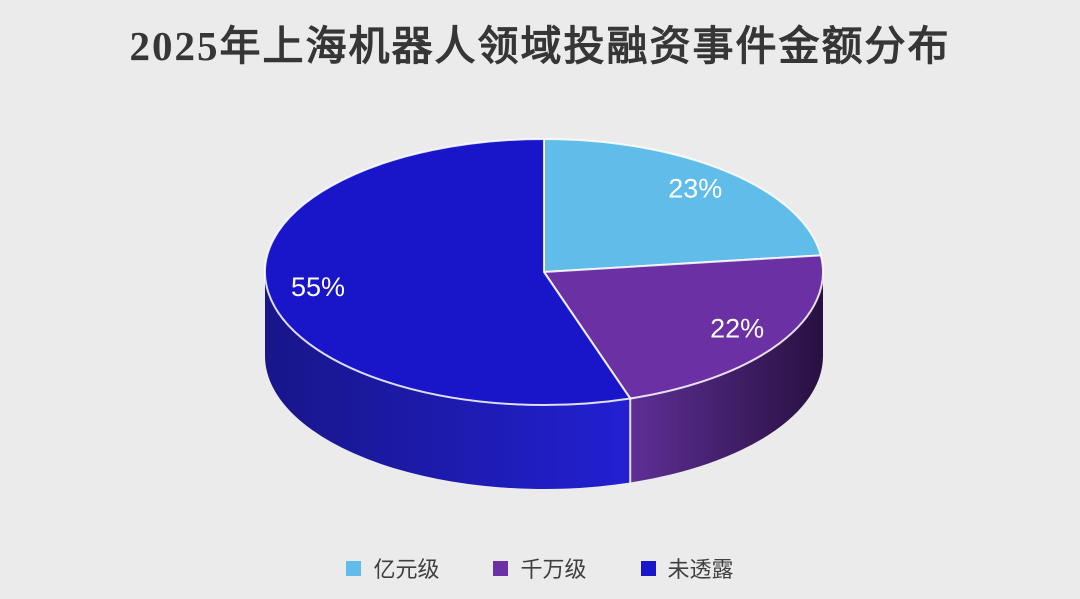  What do you see at coordinates (501, 568) in the screenshot?
I see `legend-swatch-qianwanji-icon` at bounding box center [501, 568].